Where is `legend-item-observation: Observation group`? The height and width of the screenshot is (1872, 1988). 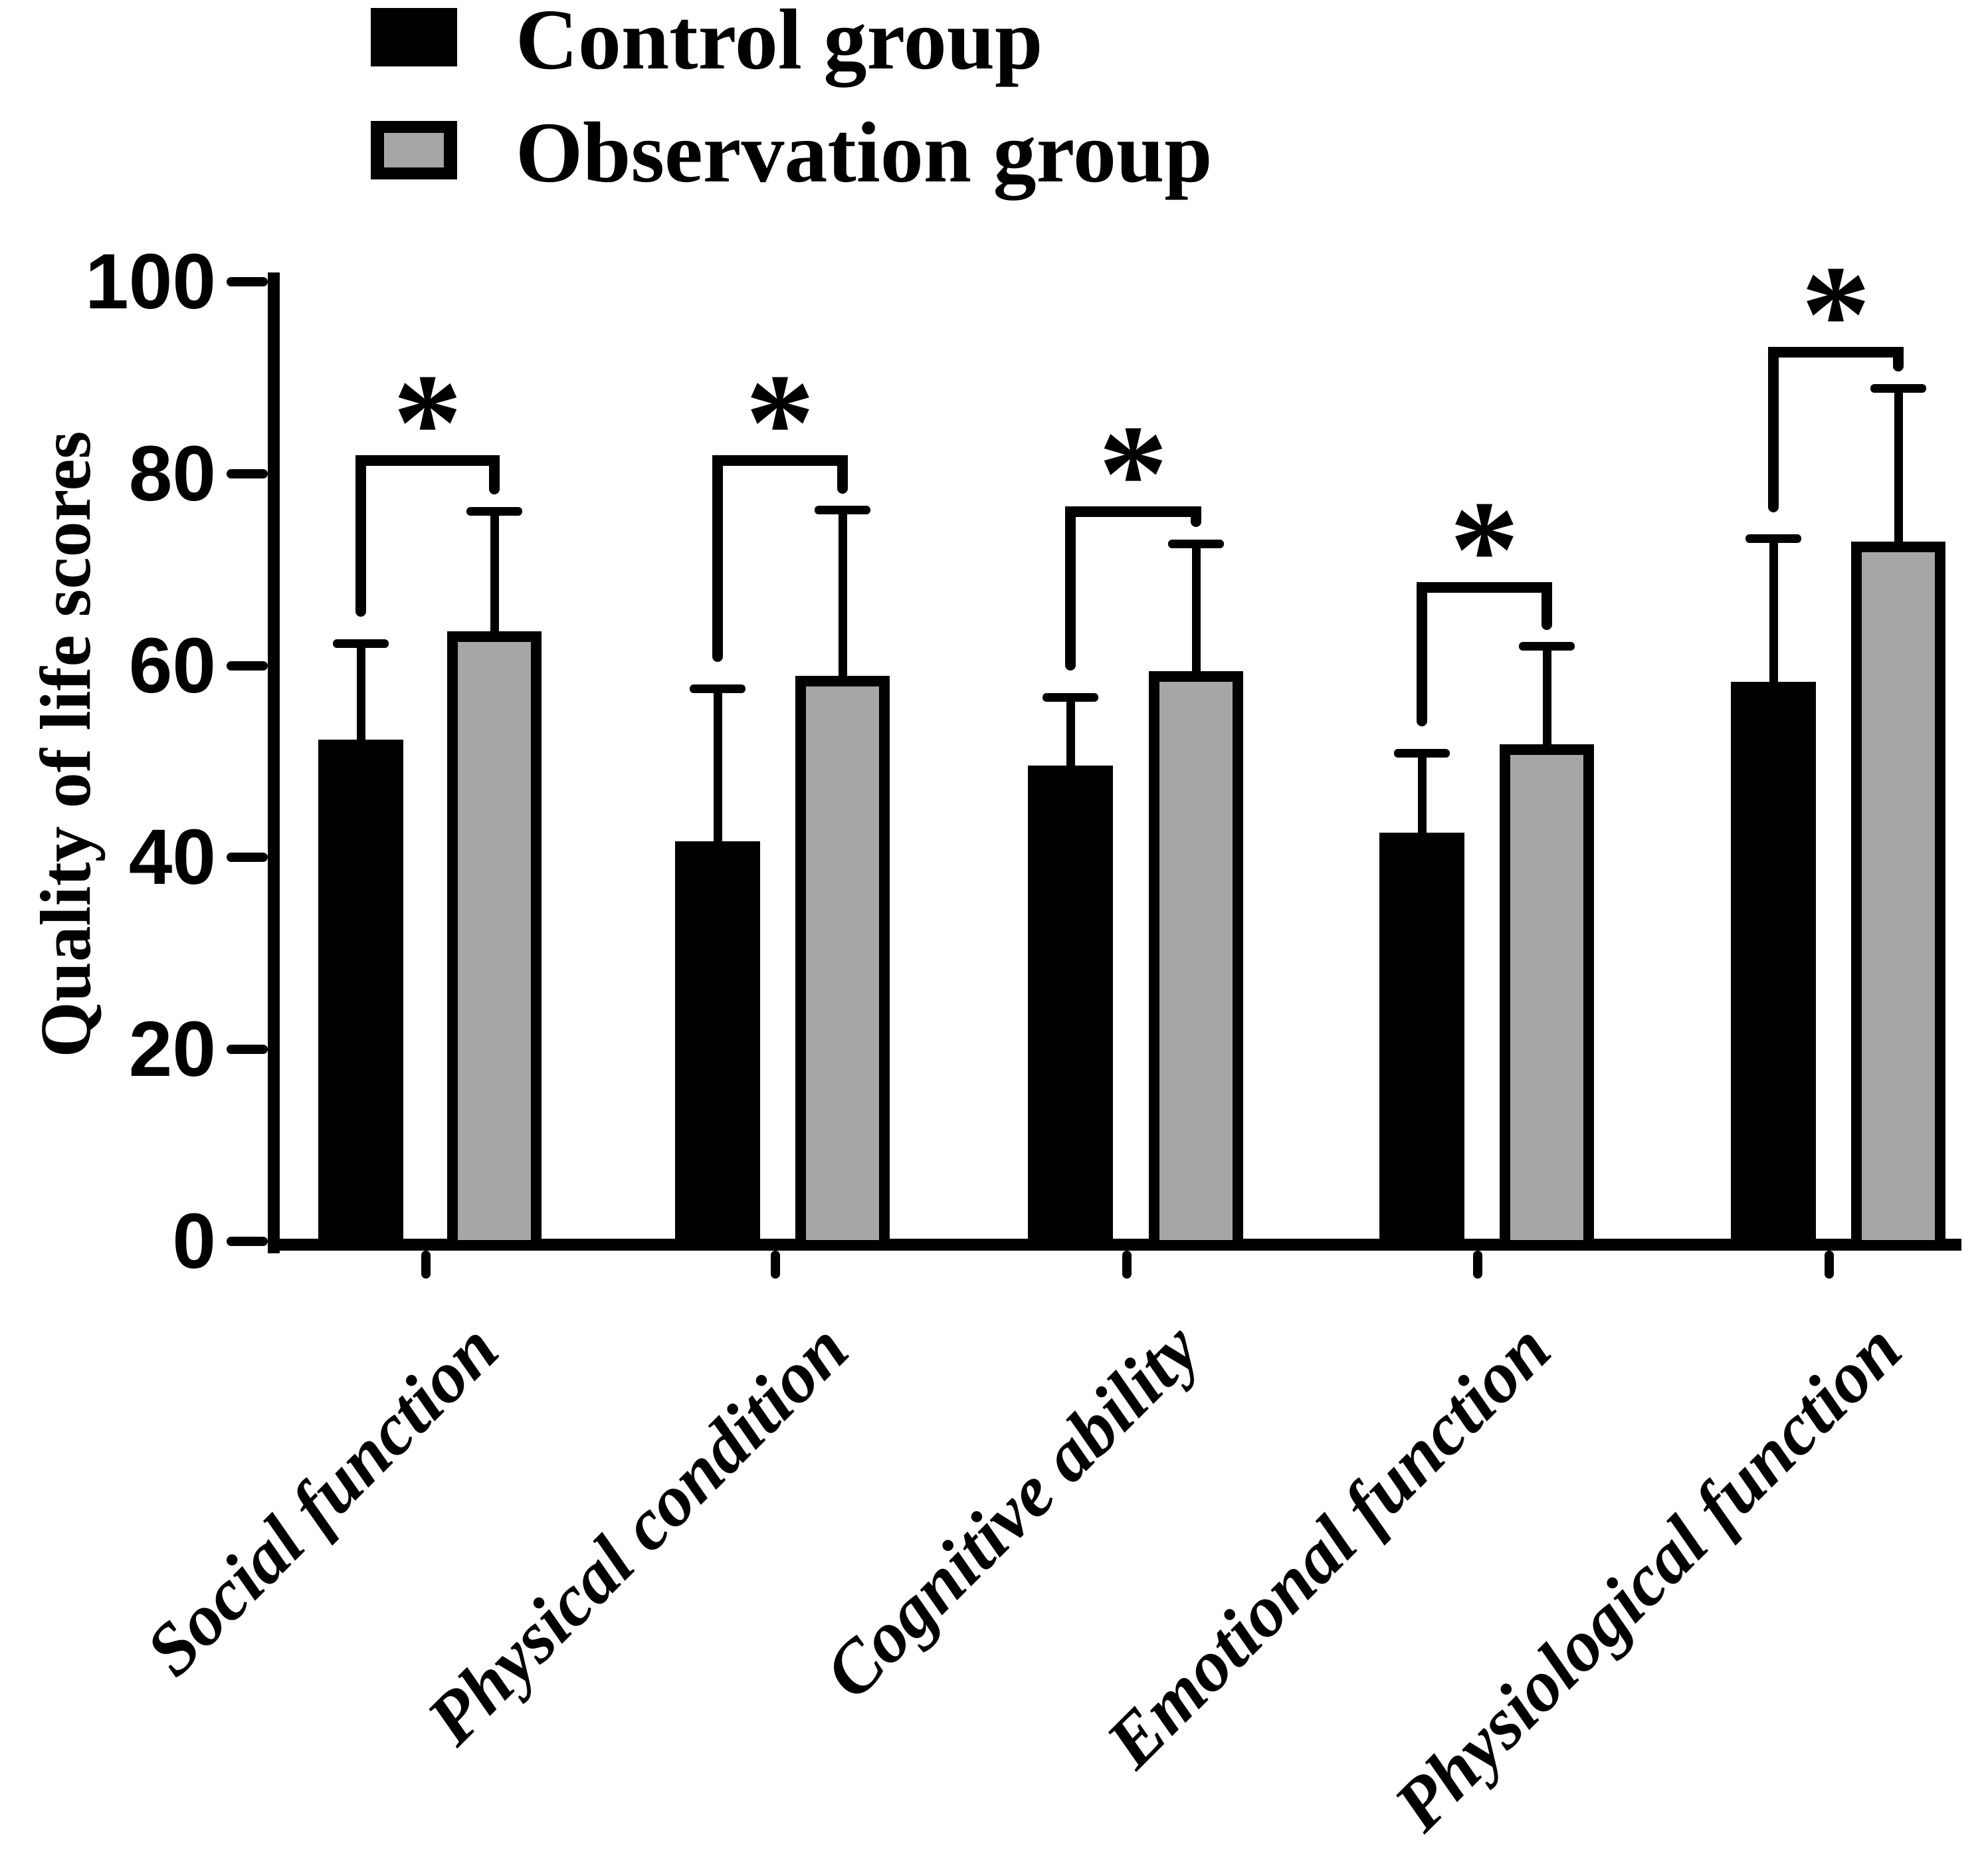
legend-item-observation: Observation group is located at coordinates (792, 153).